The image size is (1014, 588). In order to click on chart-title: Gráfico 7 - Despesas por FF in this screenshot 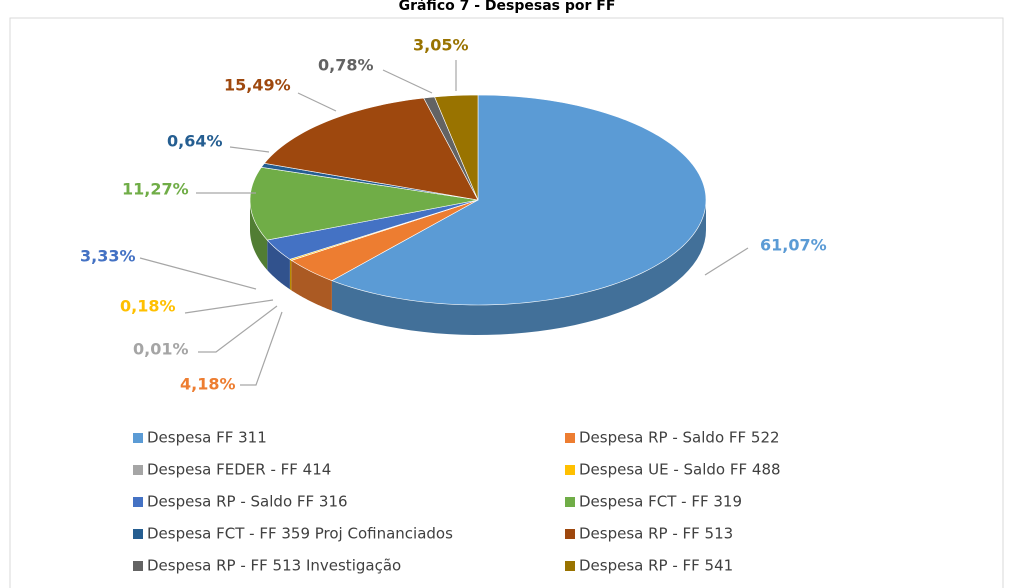, I will do `click(507, 7)`.